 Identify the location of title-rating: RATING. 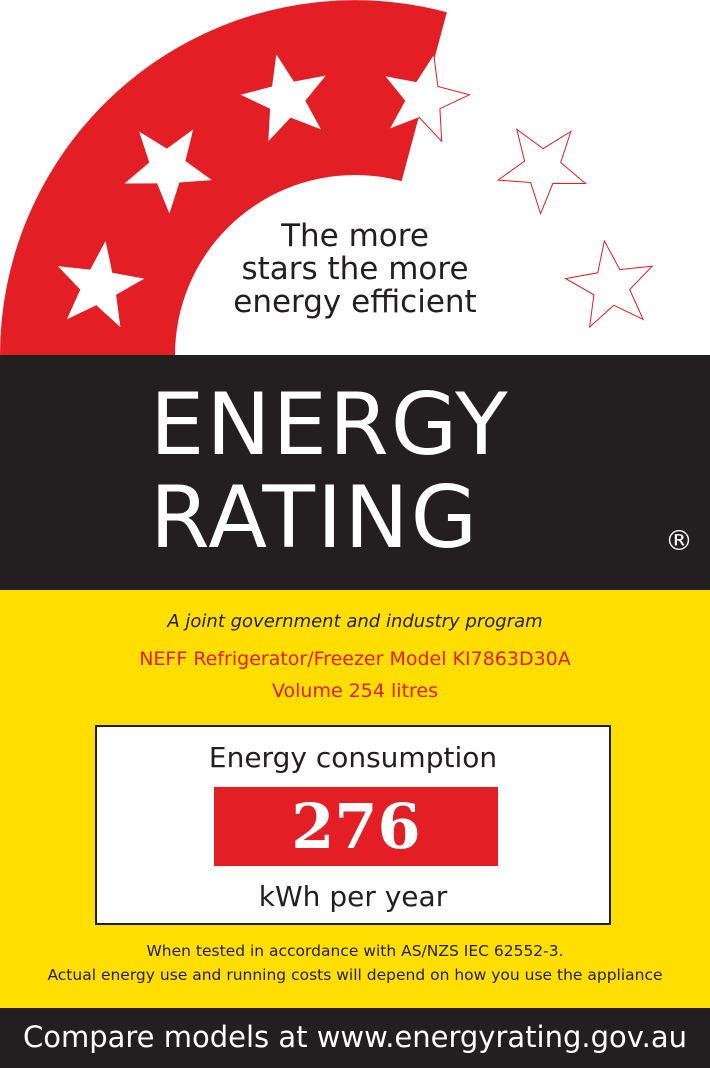
(315, 518).